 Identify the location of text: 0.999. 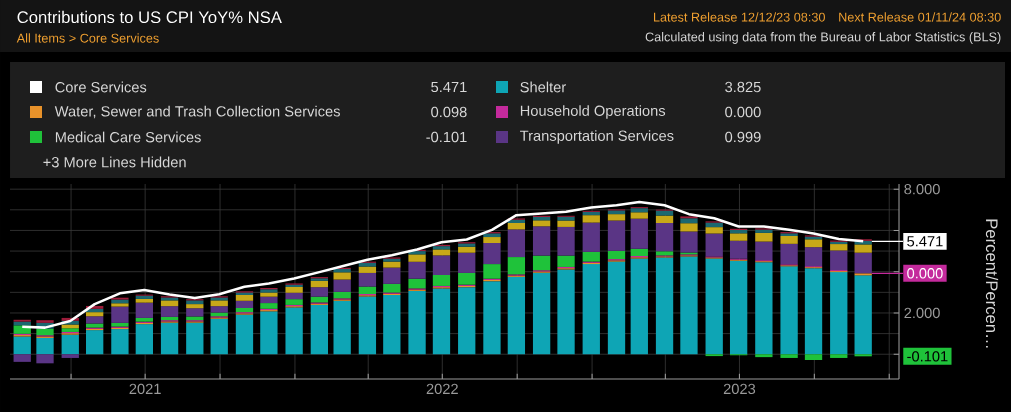
(743, 137).